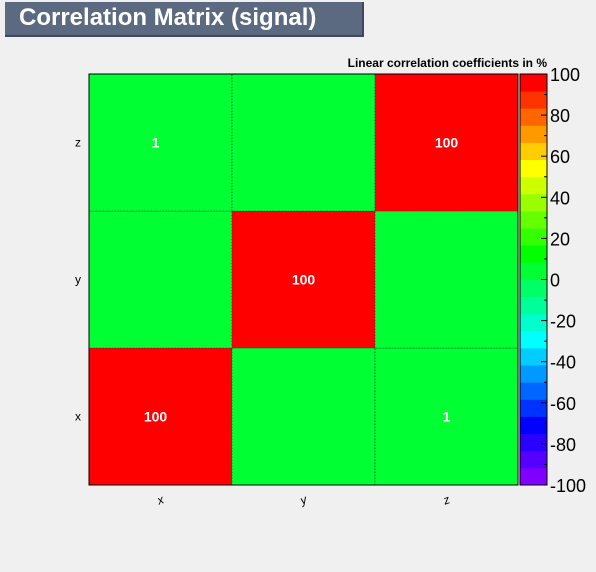 Image resolution: width=596 pixels, height=572 pixels. I want to click on cell-label-x-x: 100, so click(156, 417).